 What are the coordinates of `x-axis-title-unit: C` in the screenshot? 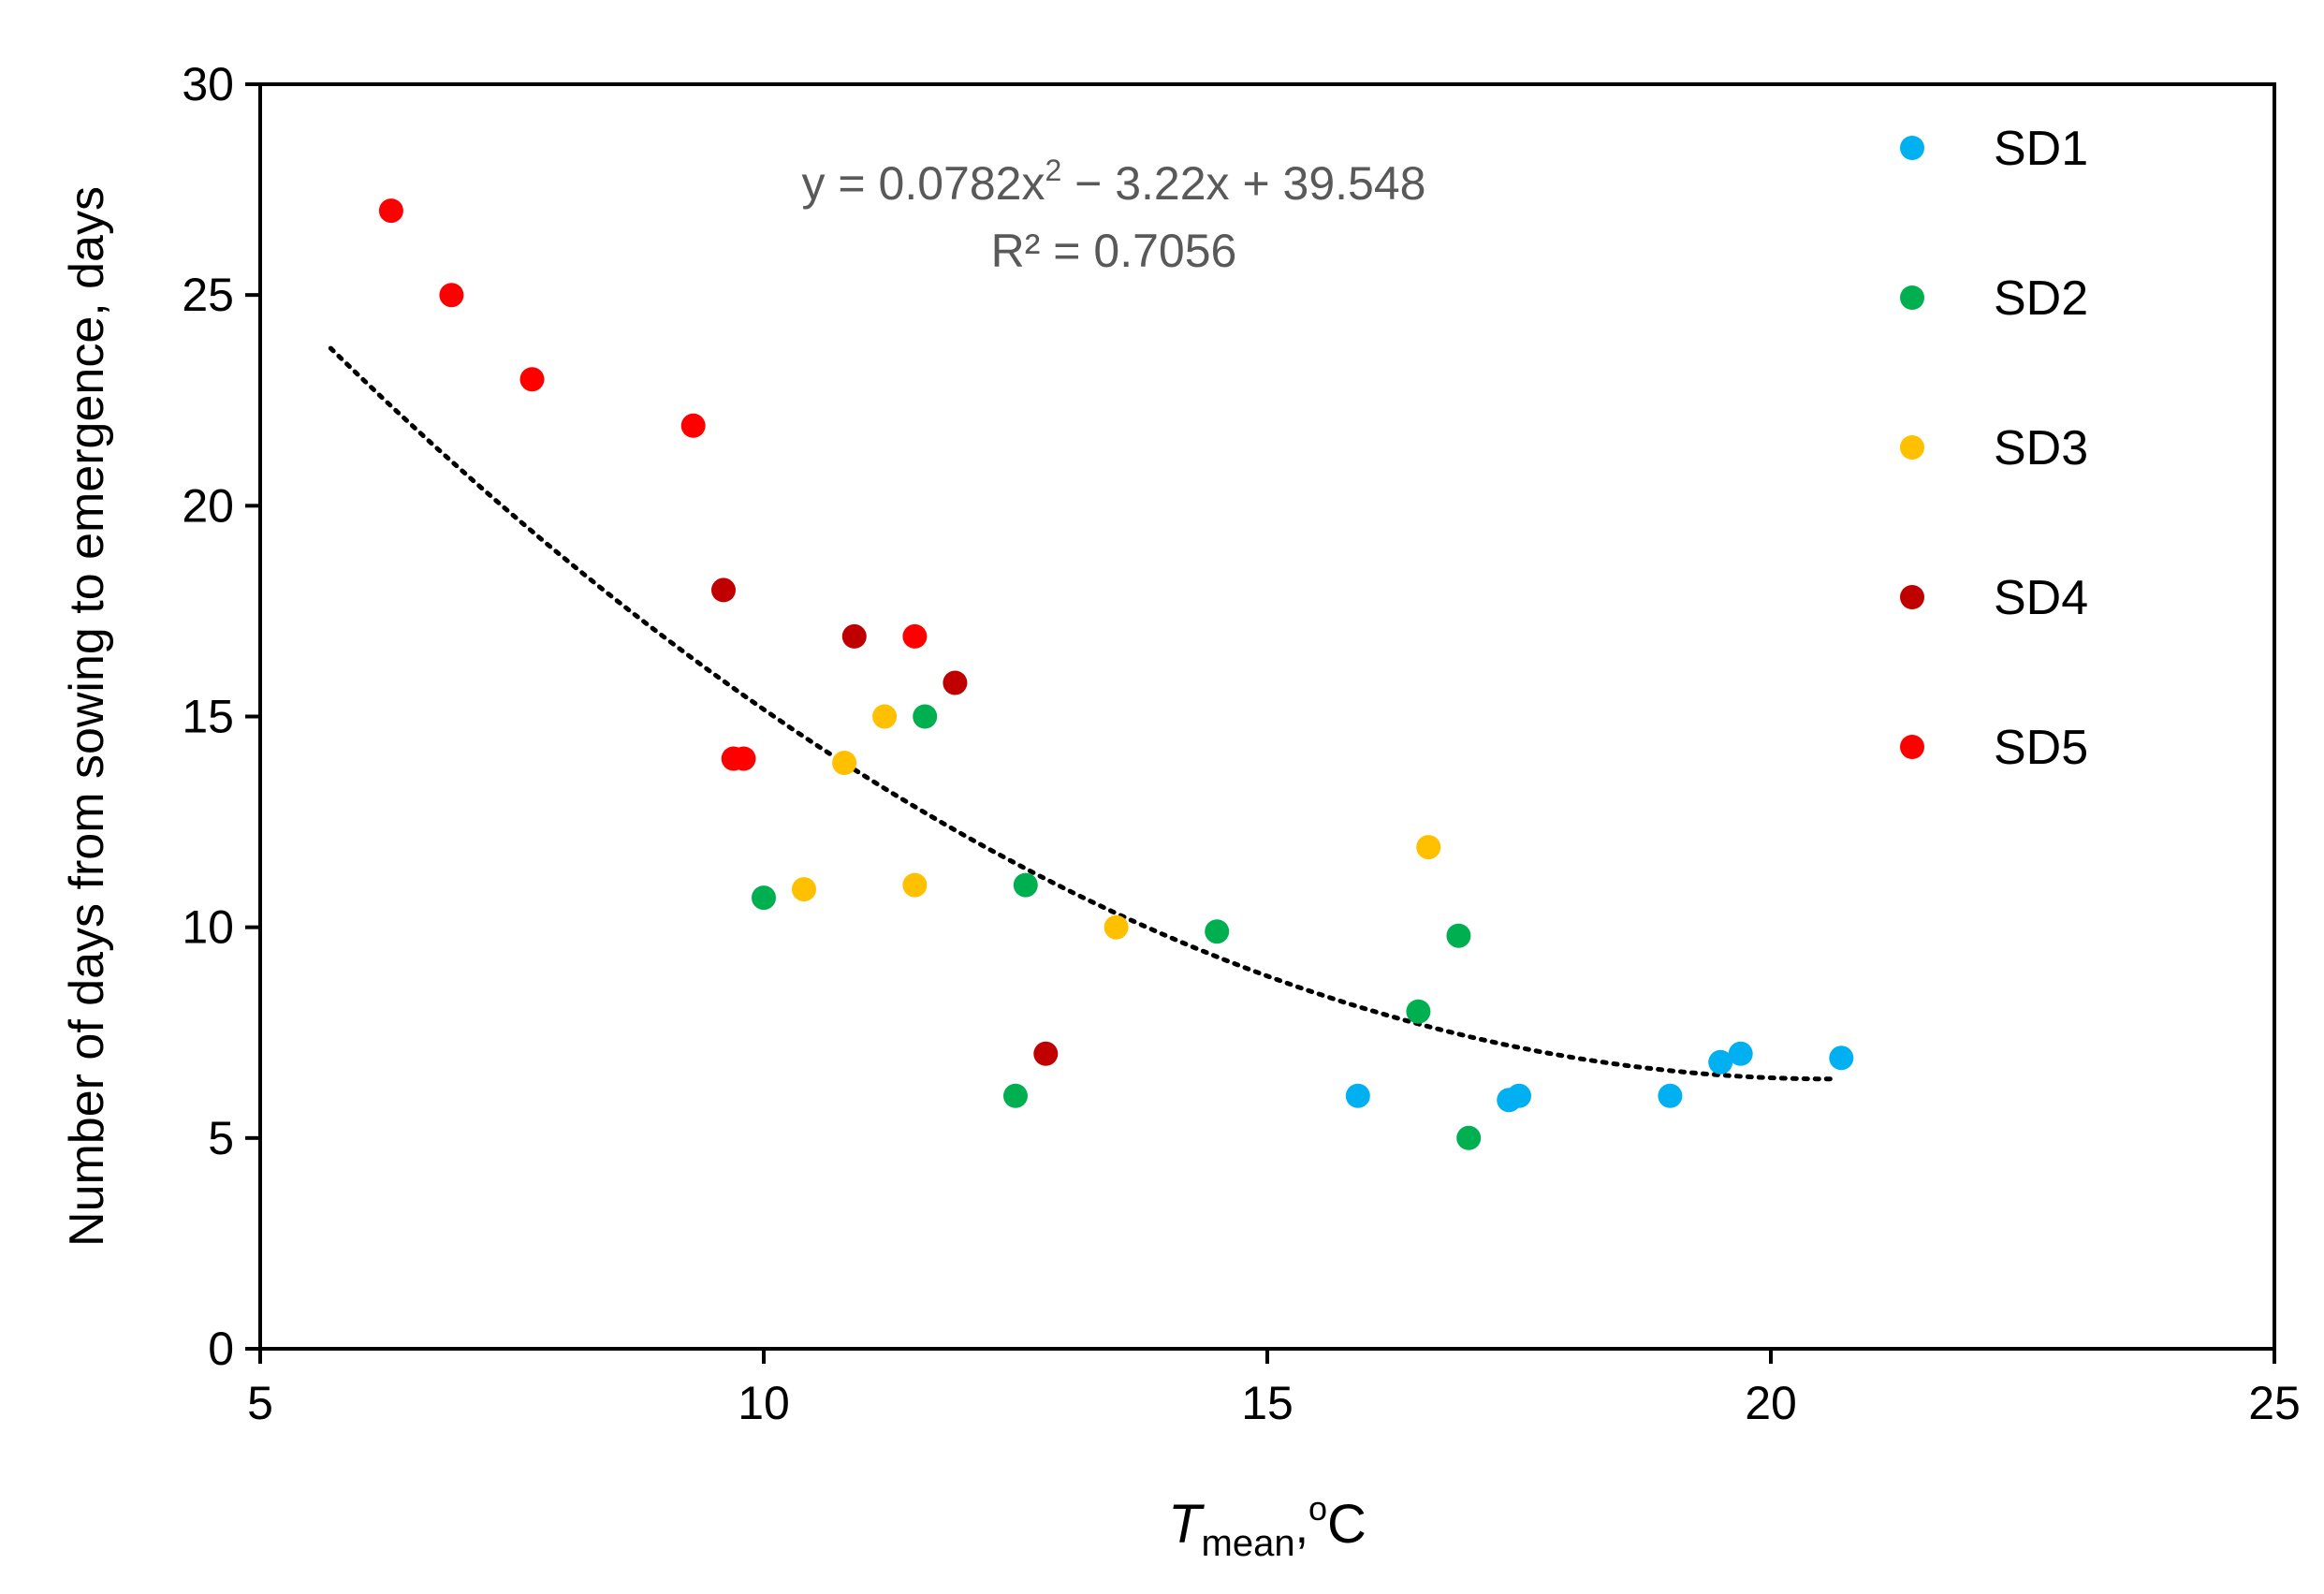 It's located at (1347, 1525).